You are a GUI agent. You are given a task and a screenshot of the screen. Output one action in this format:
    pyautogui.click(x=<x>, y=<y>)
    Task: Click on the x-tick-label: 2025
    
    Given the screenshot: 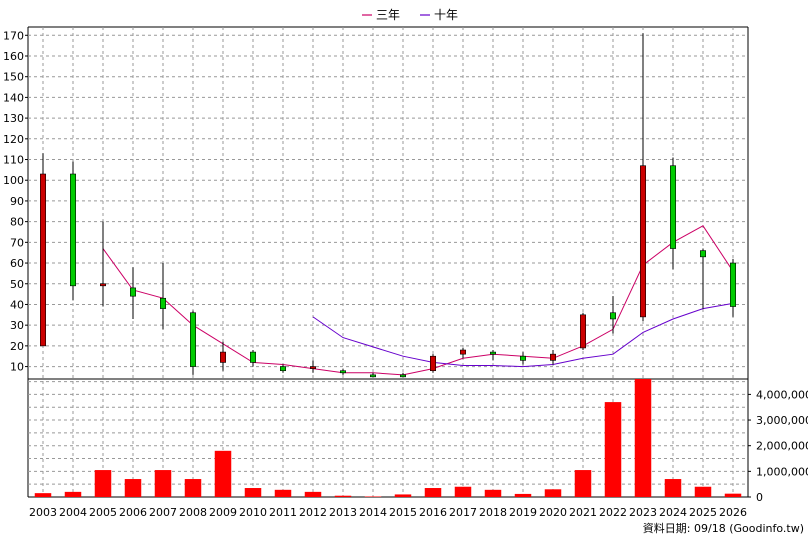 What is the action you would take?
    pyautogui.click(x=703, y=512)
    